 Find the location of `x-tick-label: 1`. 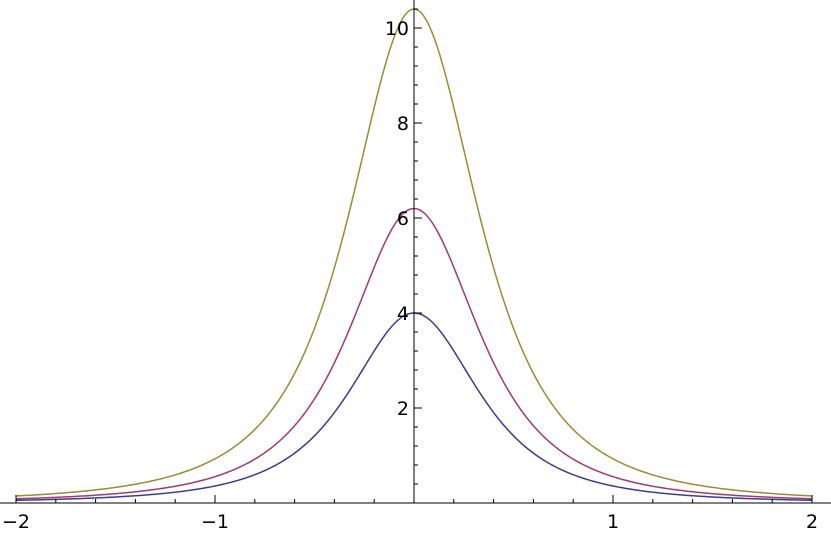

x-tick-label: 1 is located at coordinates (613, 522).